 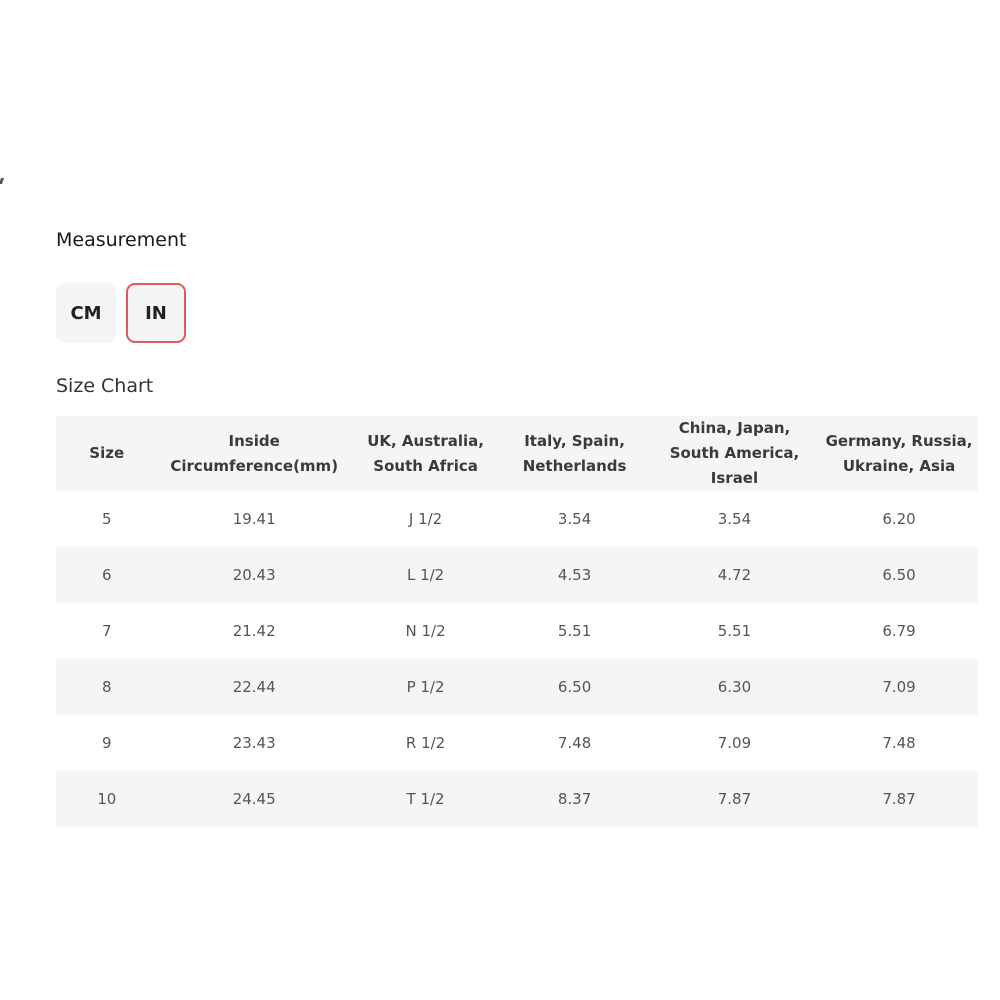 I want to click on column-header: Germany, Russia, Ukraine, Asia, so click(x=899, y=453).